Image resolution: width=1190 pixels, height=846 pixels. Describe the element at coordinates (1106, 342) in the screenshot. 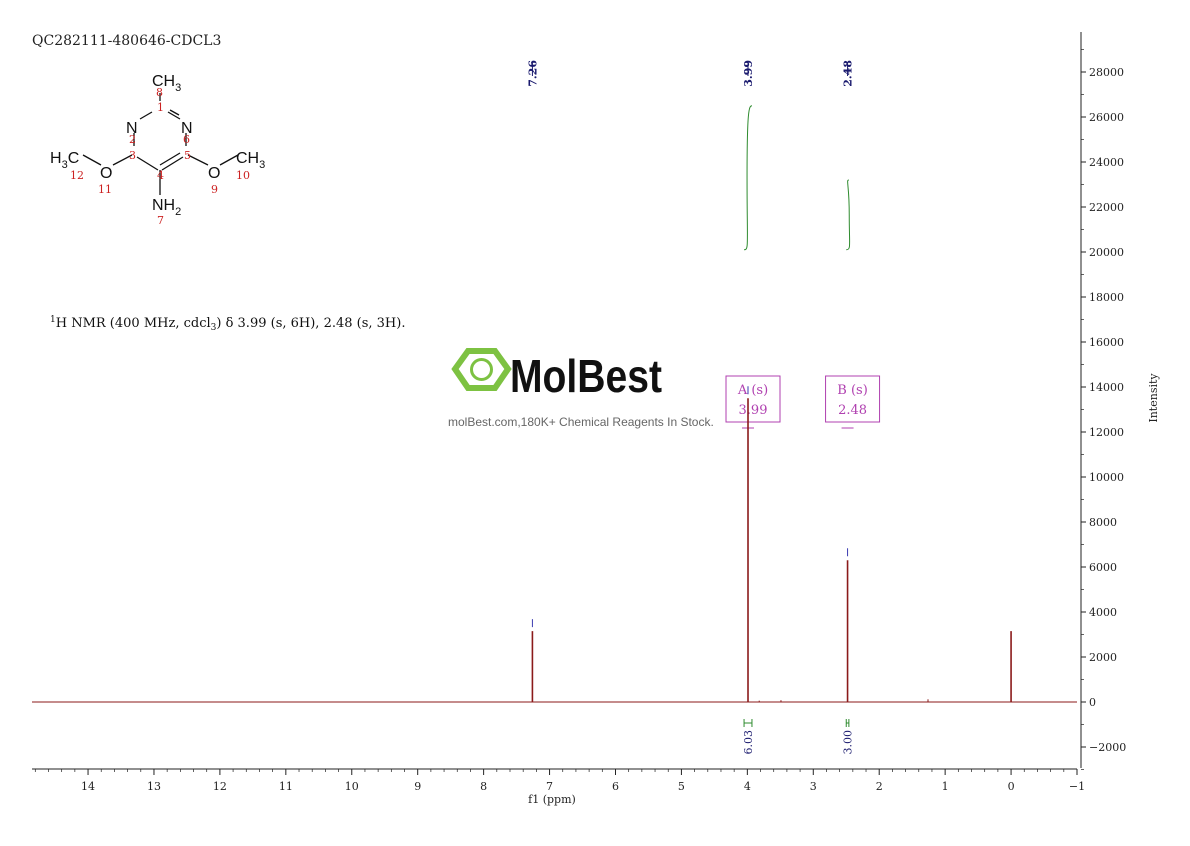

I see `y-tick-label: 16000` at that location.